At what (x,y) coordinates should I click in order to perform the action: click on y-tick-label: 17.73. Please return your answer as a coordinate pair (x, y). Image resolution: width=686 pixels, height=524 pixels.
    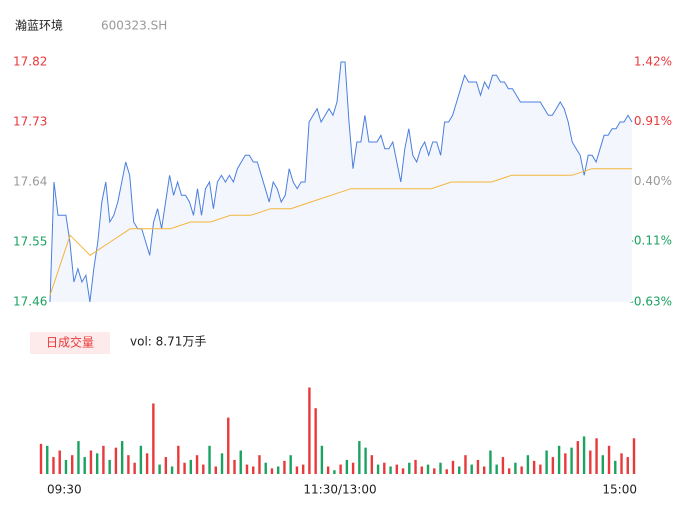
    Looking at the image, I should click on (30, 122).